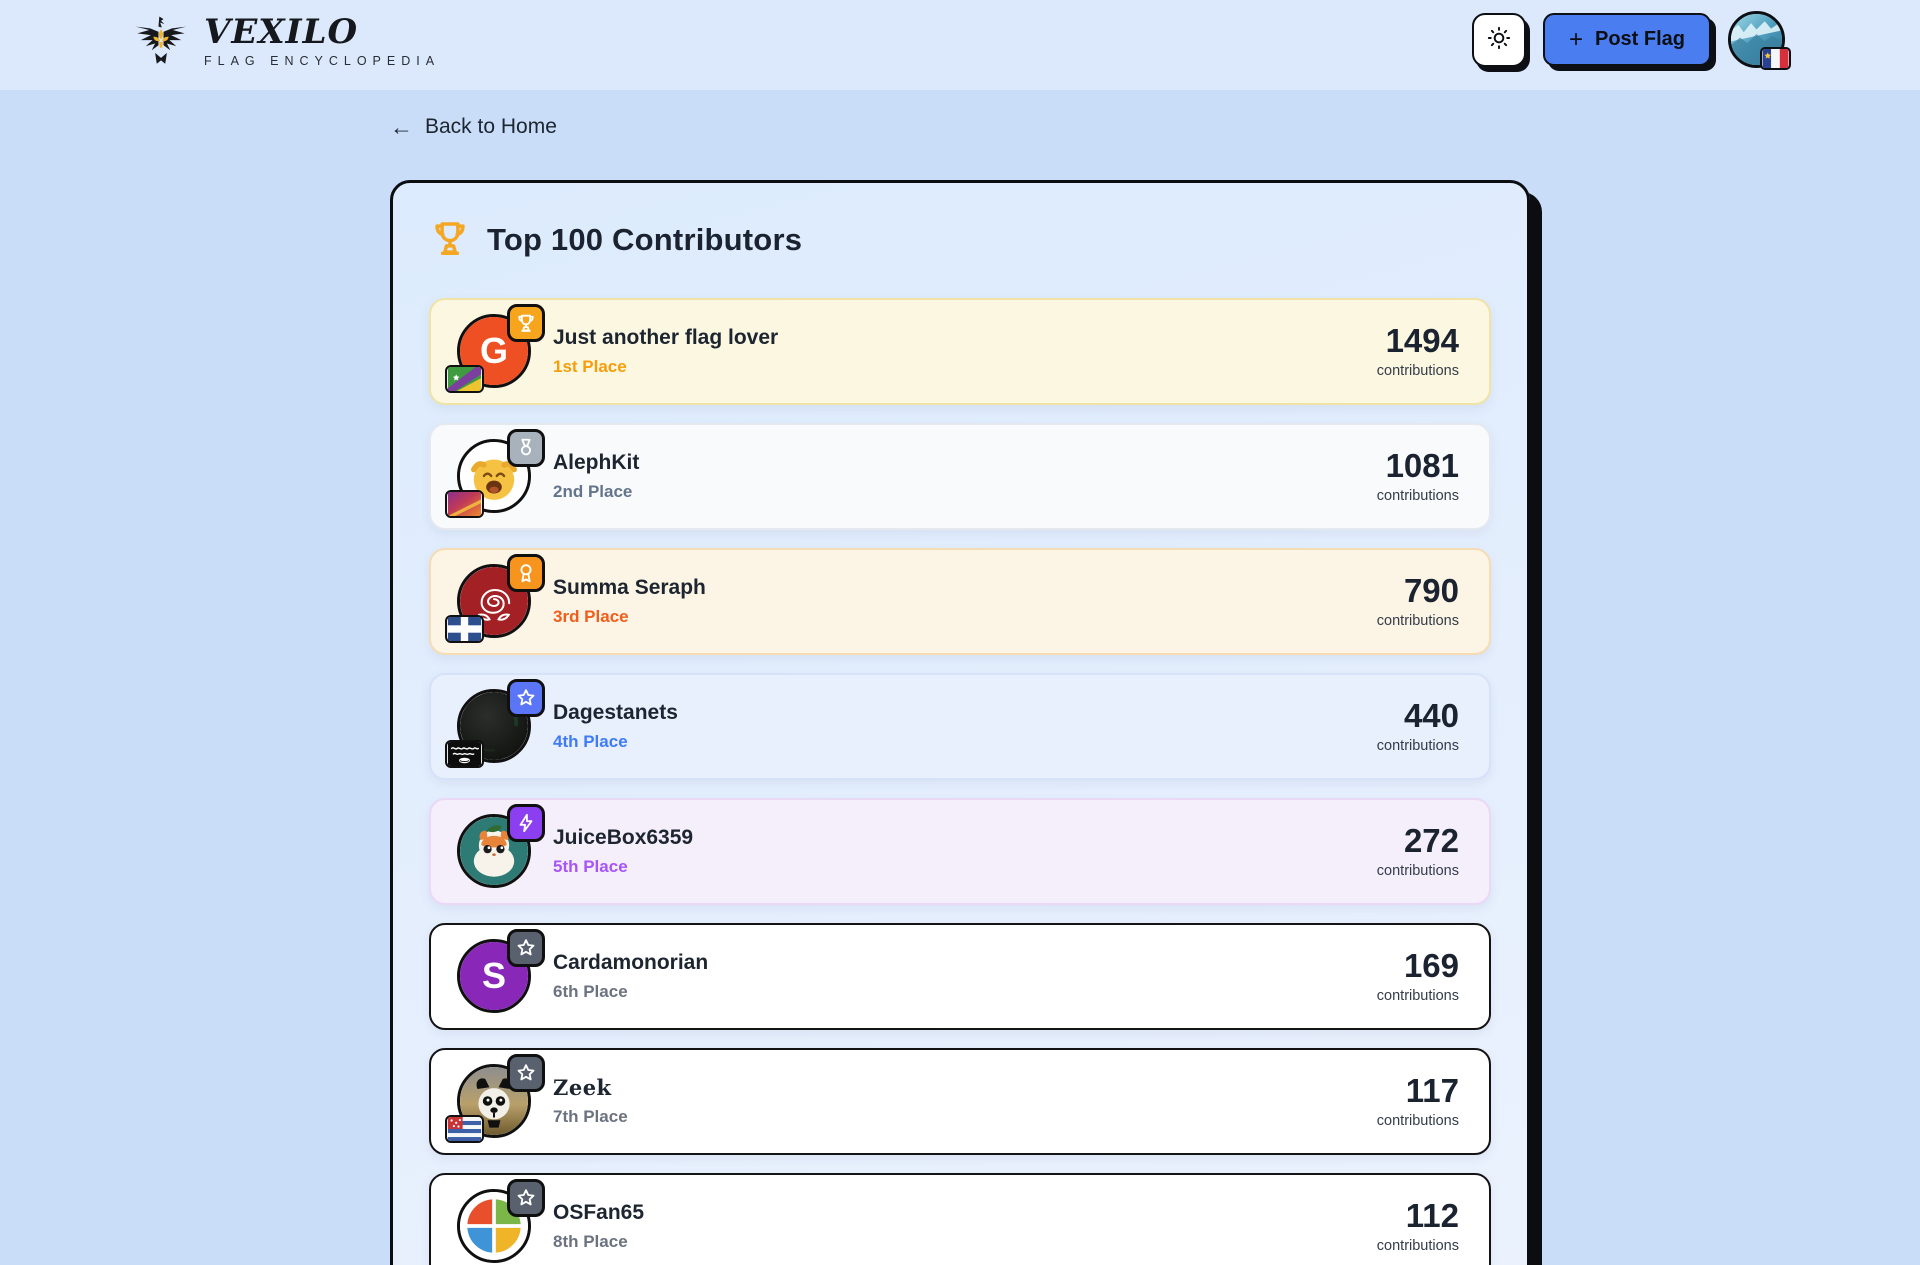  Describe the element at coordinates (495, 348) in the screenshot. I see `contributor-avatar-group: G` at that location.